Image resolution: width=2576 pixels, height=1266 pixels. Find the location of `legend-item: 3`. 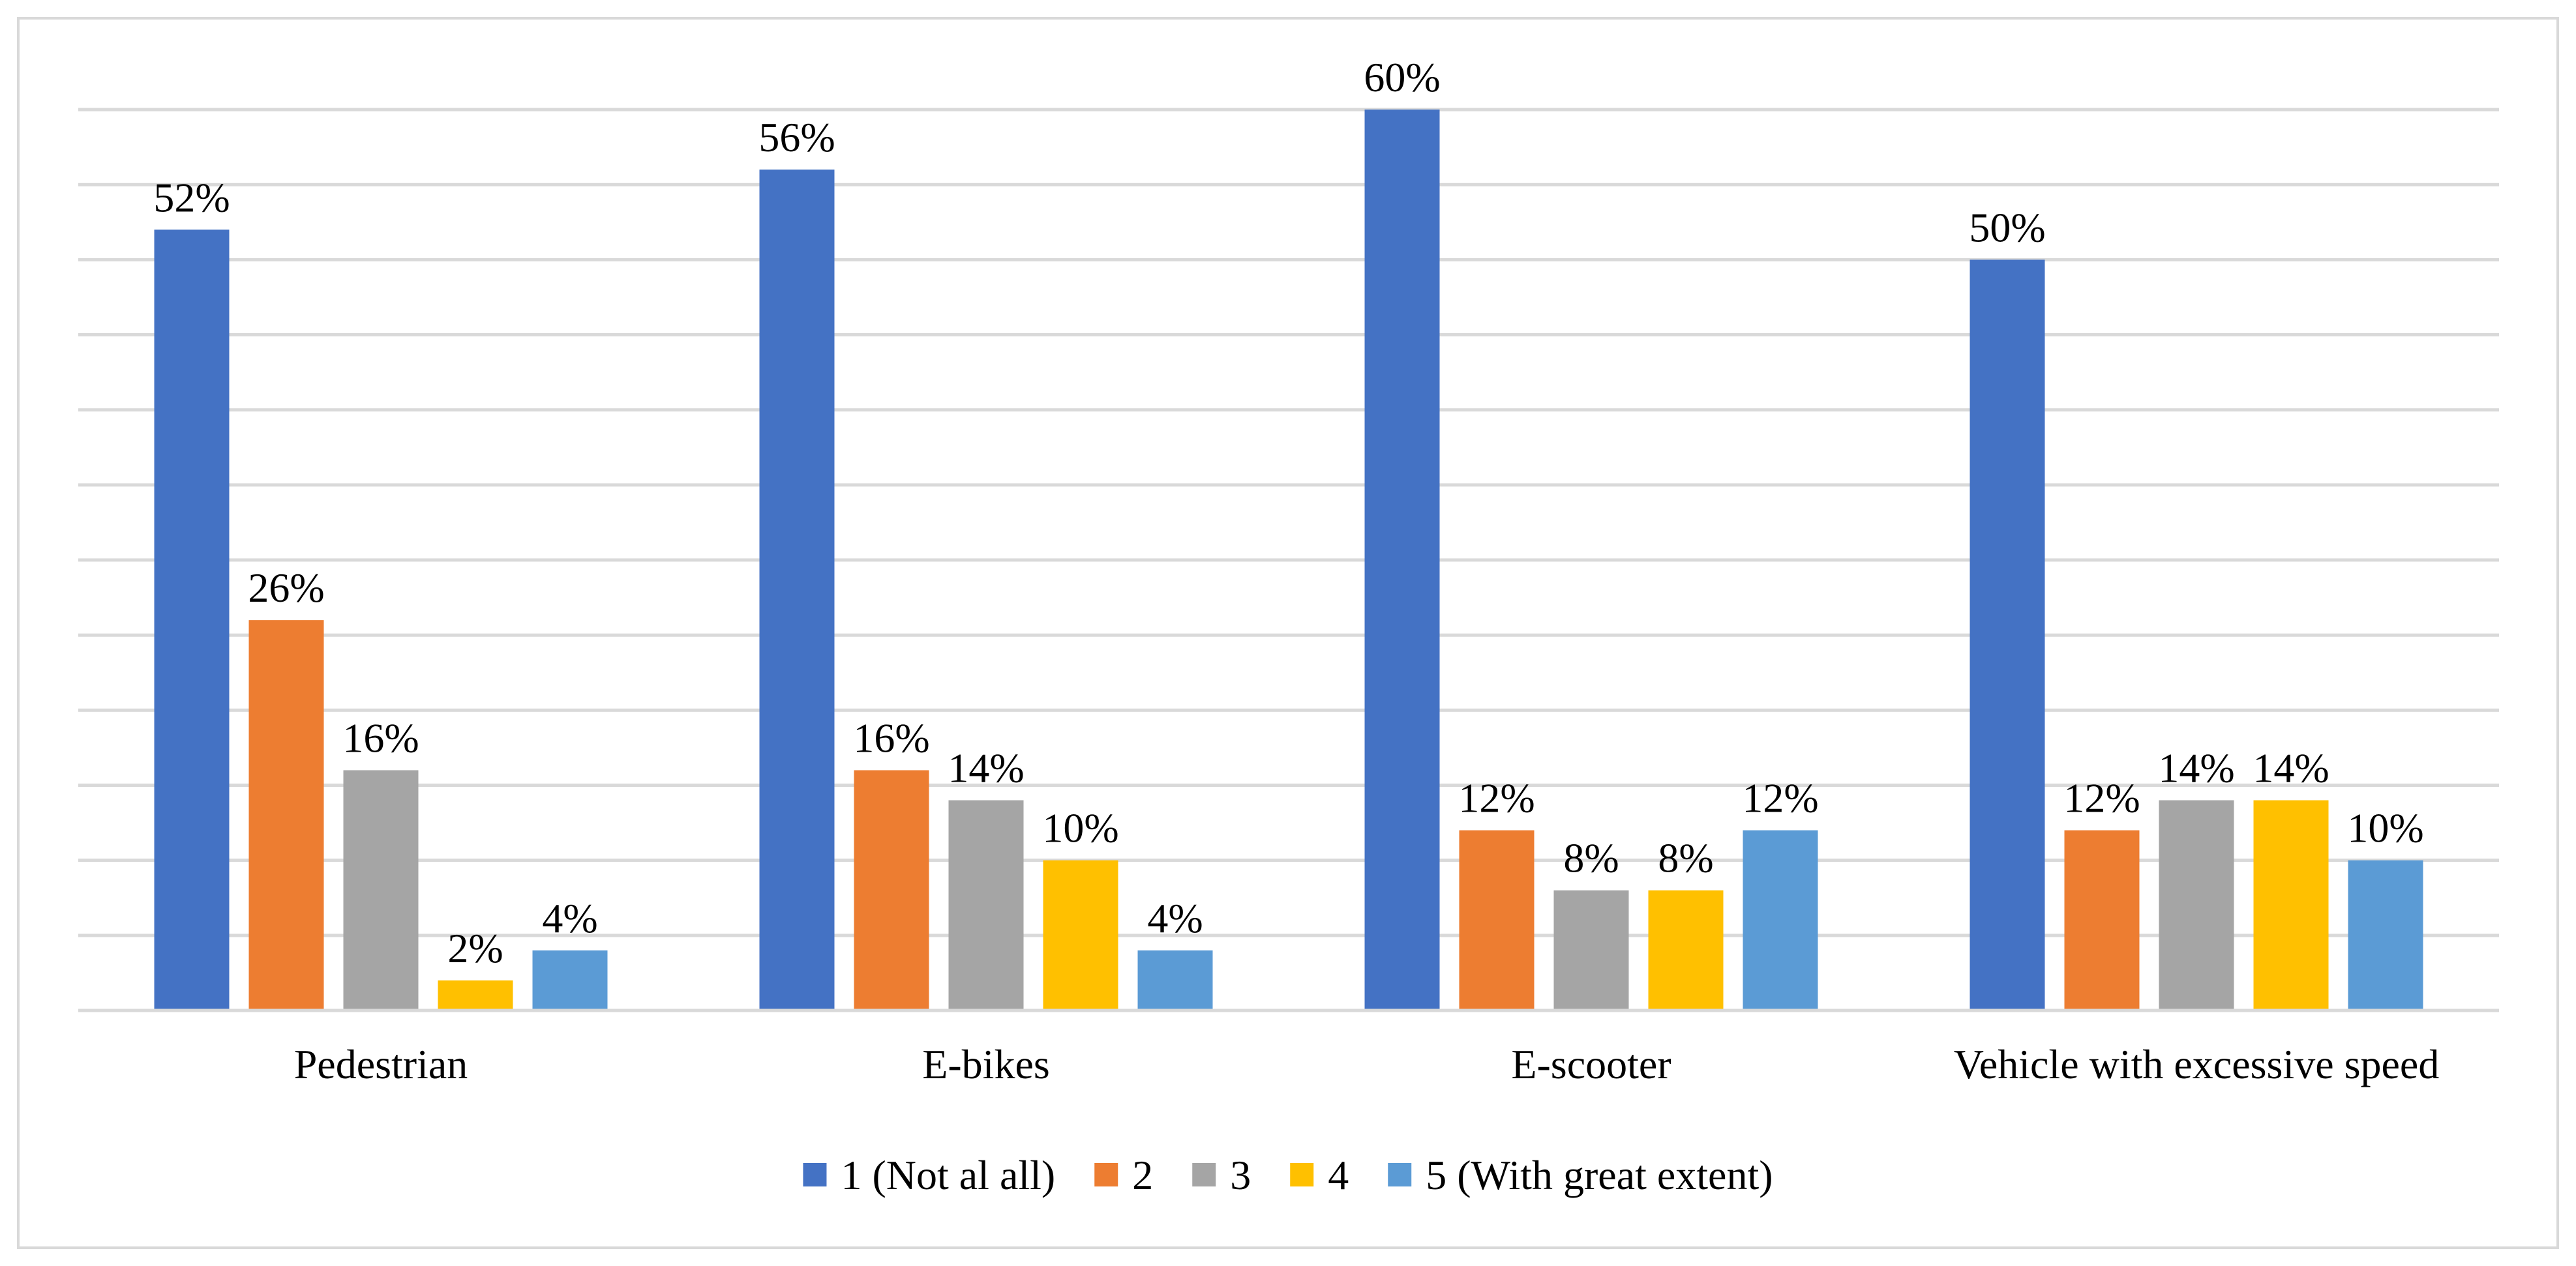

legend-item: 3 is located at coordinates (1221, 1175).